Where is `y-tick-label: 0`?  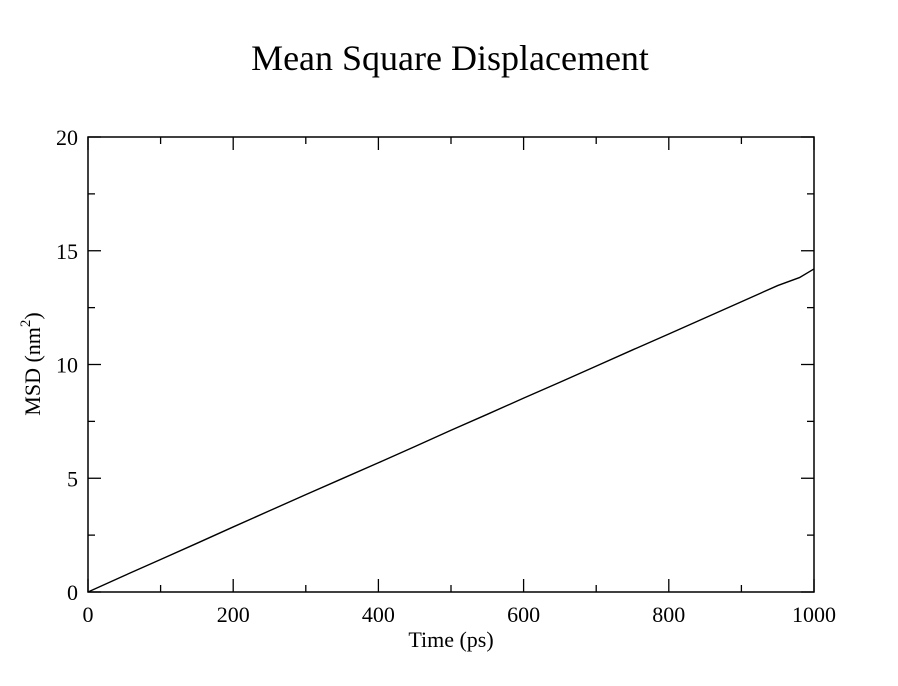
y-tick-label: 0 is located at coordinates (72, 592).